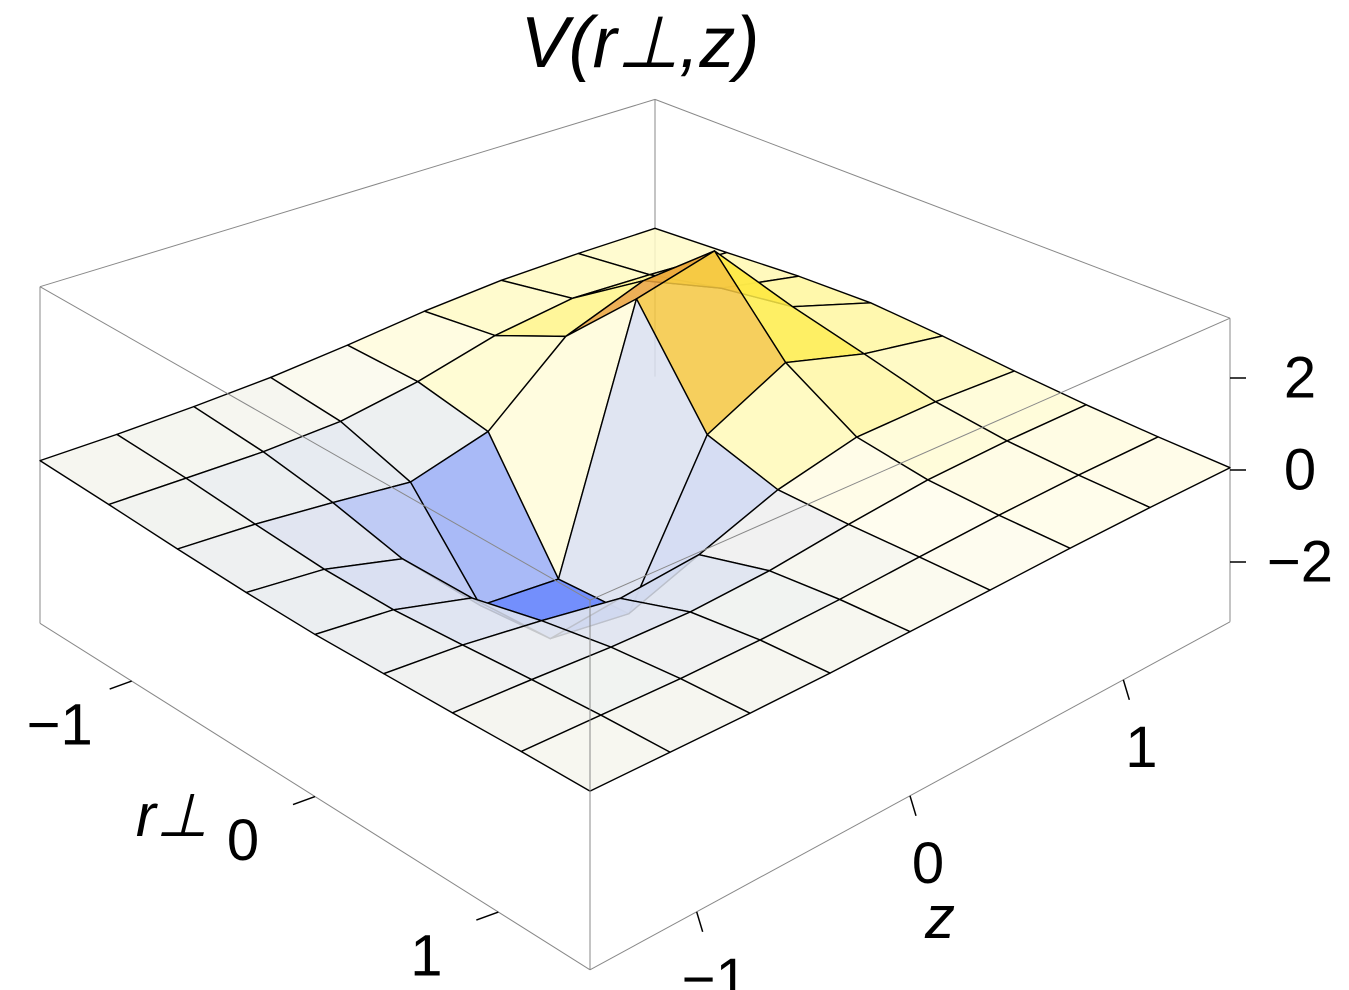 The width and height of the screenshot is (1349, 990). Describe the element at coordinates (243, 840) in the screenshot. I see `y-tick-label: 0` at that location.